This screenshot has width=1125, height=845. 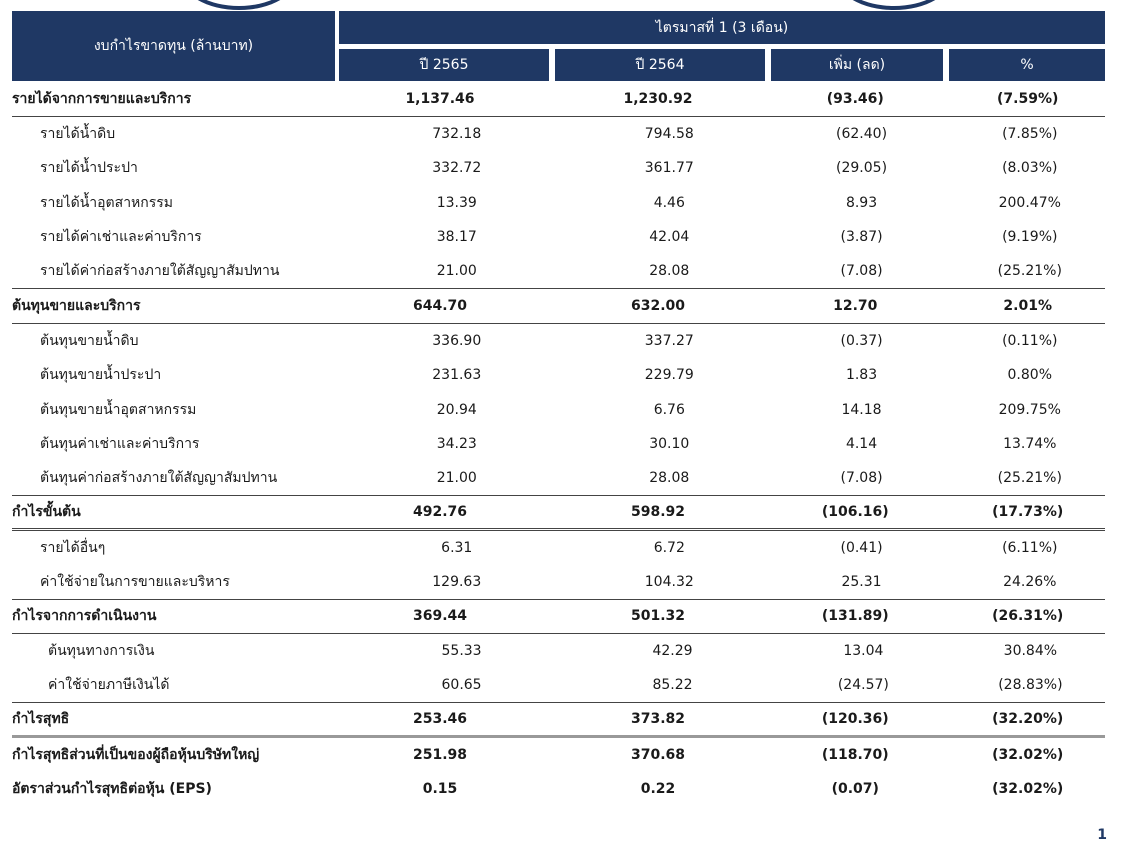 What do you see at coordinates (78, 133) in the screenshot?
I see `row-label: รายได้น้ำดิบ` at bounding box center [78, 133].